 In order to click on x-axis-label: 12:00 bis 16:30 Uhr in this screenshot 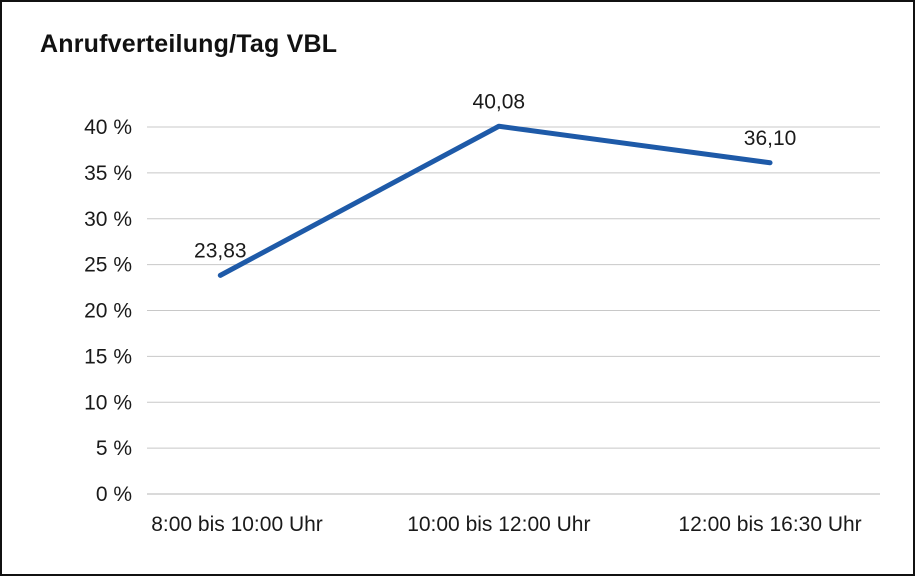, I will do `click(769, 524)`.